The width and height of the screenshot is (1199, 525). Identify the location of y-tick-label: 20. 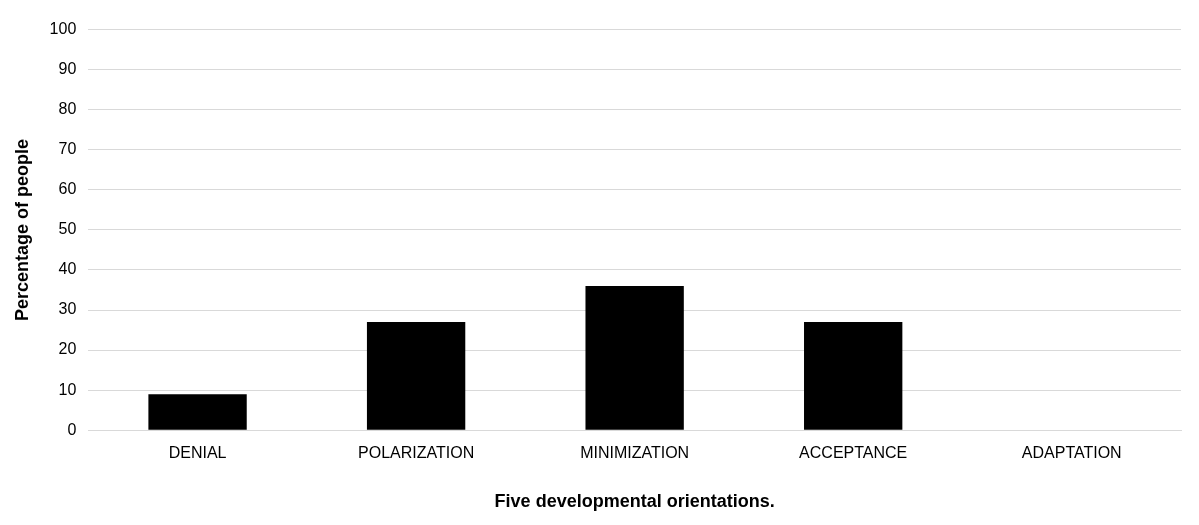
(67, 349).